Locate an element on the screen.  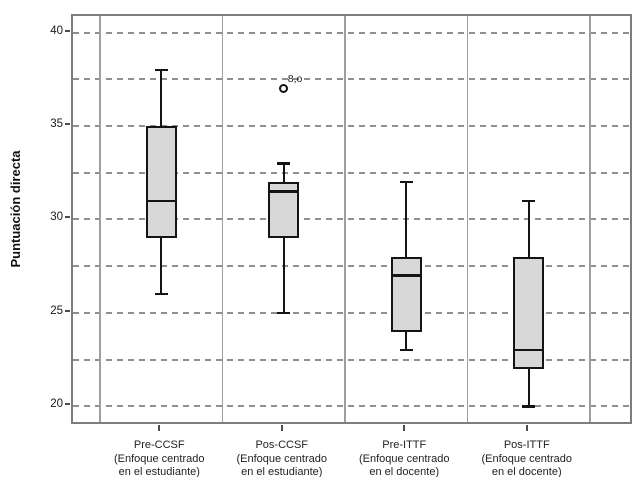
y-tick-label: 20 is located at coordinates (56, 404).